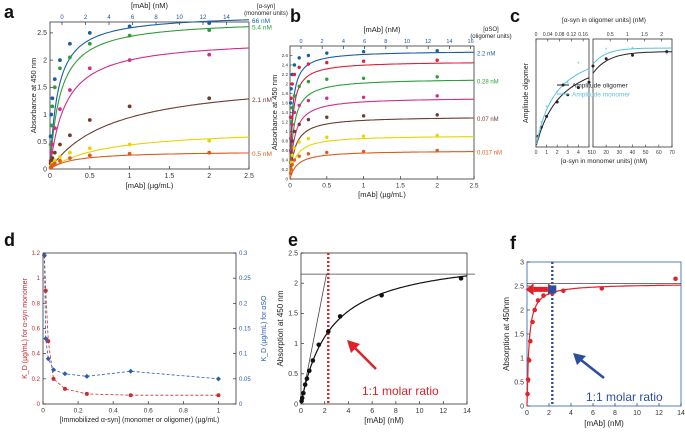  Describe the element at coordinates (467, 411) in the screenshot. I see `x-tick-label: 14` at that location.